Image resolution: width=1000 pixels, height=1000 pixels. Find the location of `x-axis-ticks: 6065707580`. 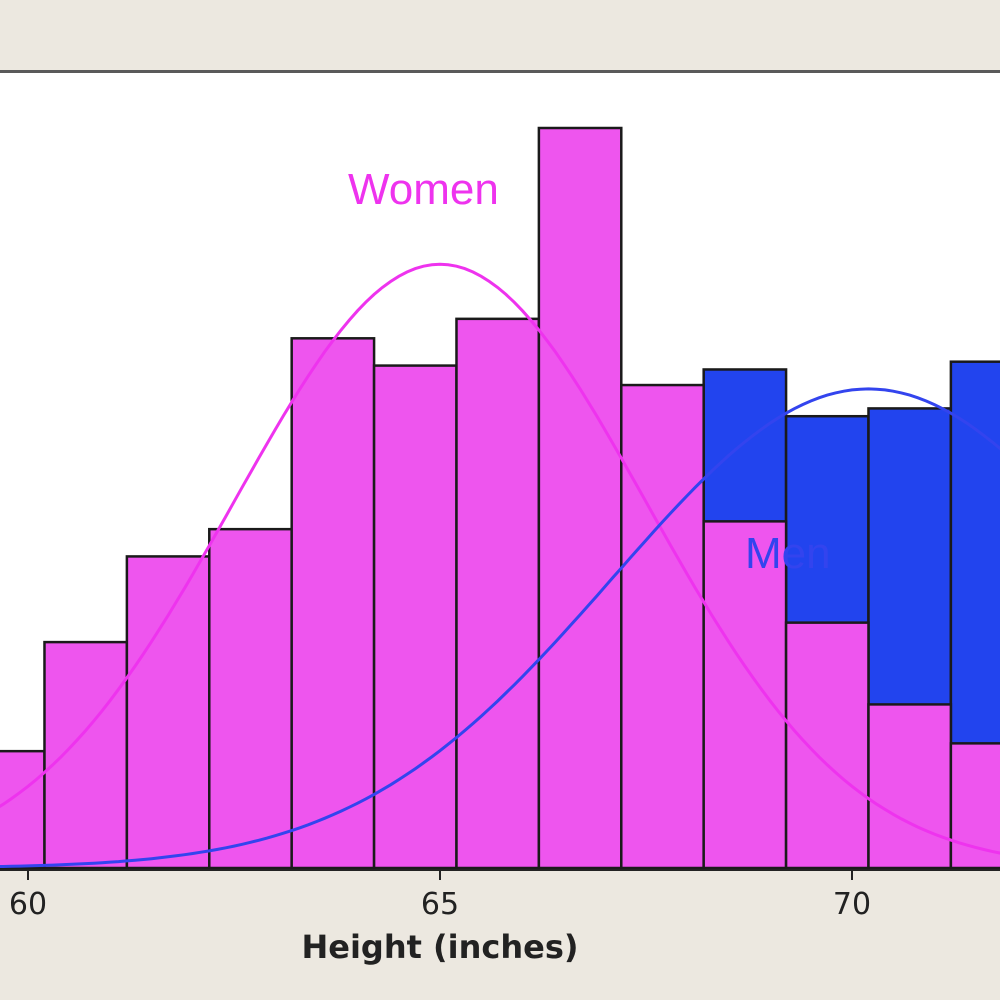

x-axis-ticks: 6065707580 is located at coordinates (440, 896).